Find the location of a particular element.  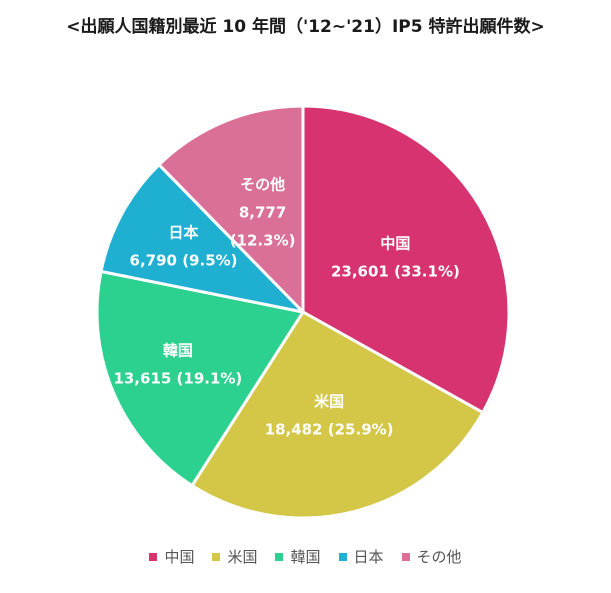

chart-legend: 中国 米国 韓国 日本 その他 is located at coordinates (305, 556).